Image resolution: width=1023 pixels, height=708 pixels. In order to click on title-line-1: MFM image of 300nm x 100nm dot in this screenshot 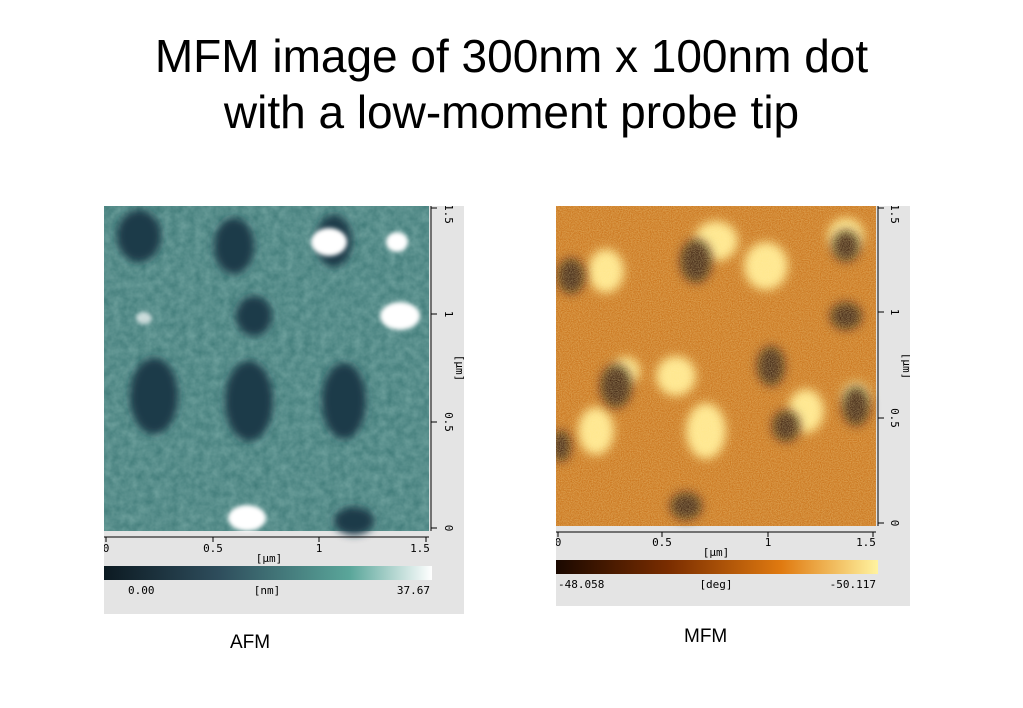, I will do `click(511, 56)`.